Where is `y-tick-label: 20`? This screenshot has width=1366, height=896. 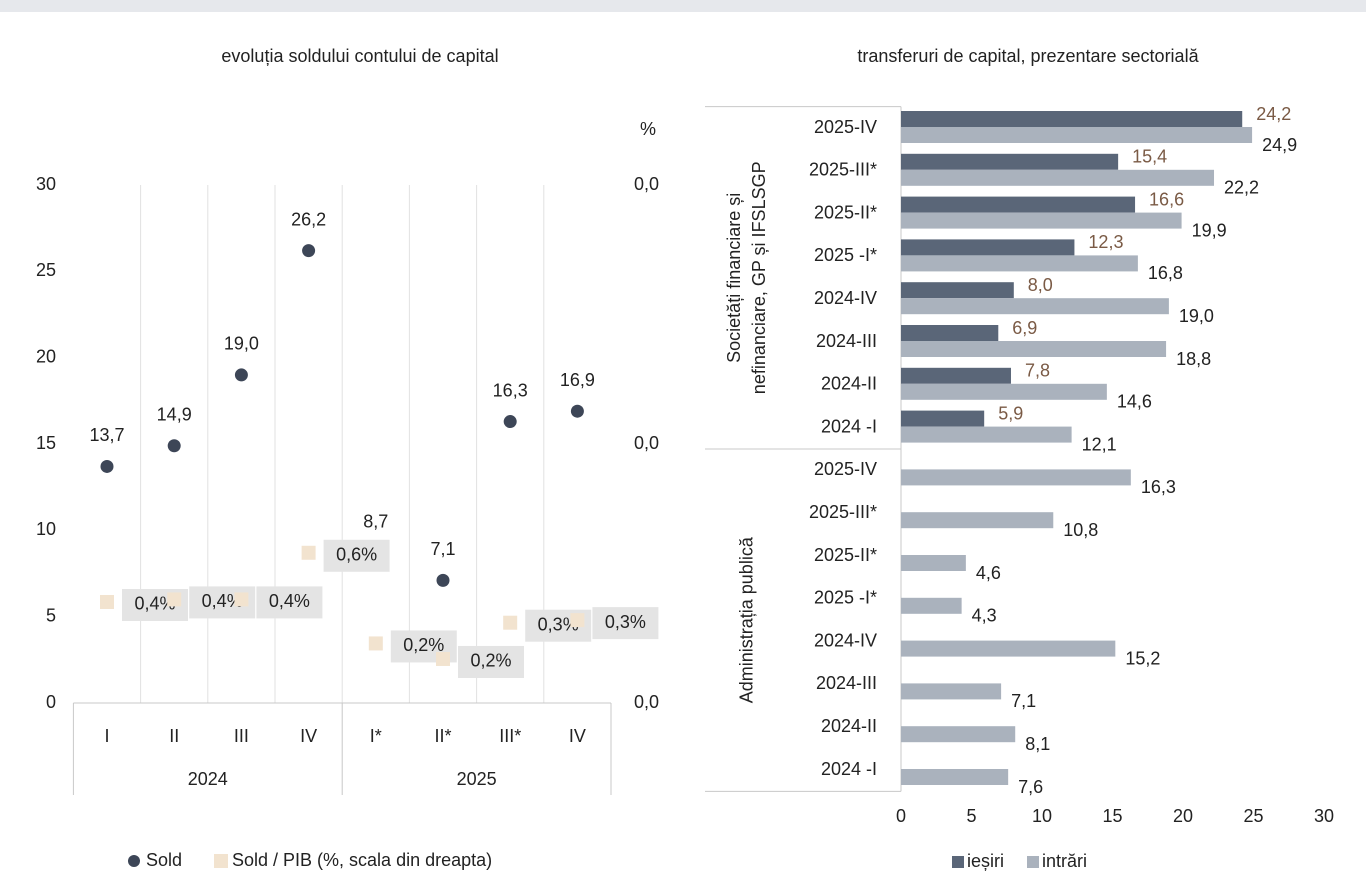
y-tick-label: 20 is located at coordinates (46, 356).